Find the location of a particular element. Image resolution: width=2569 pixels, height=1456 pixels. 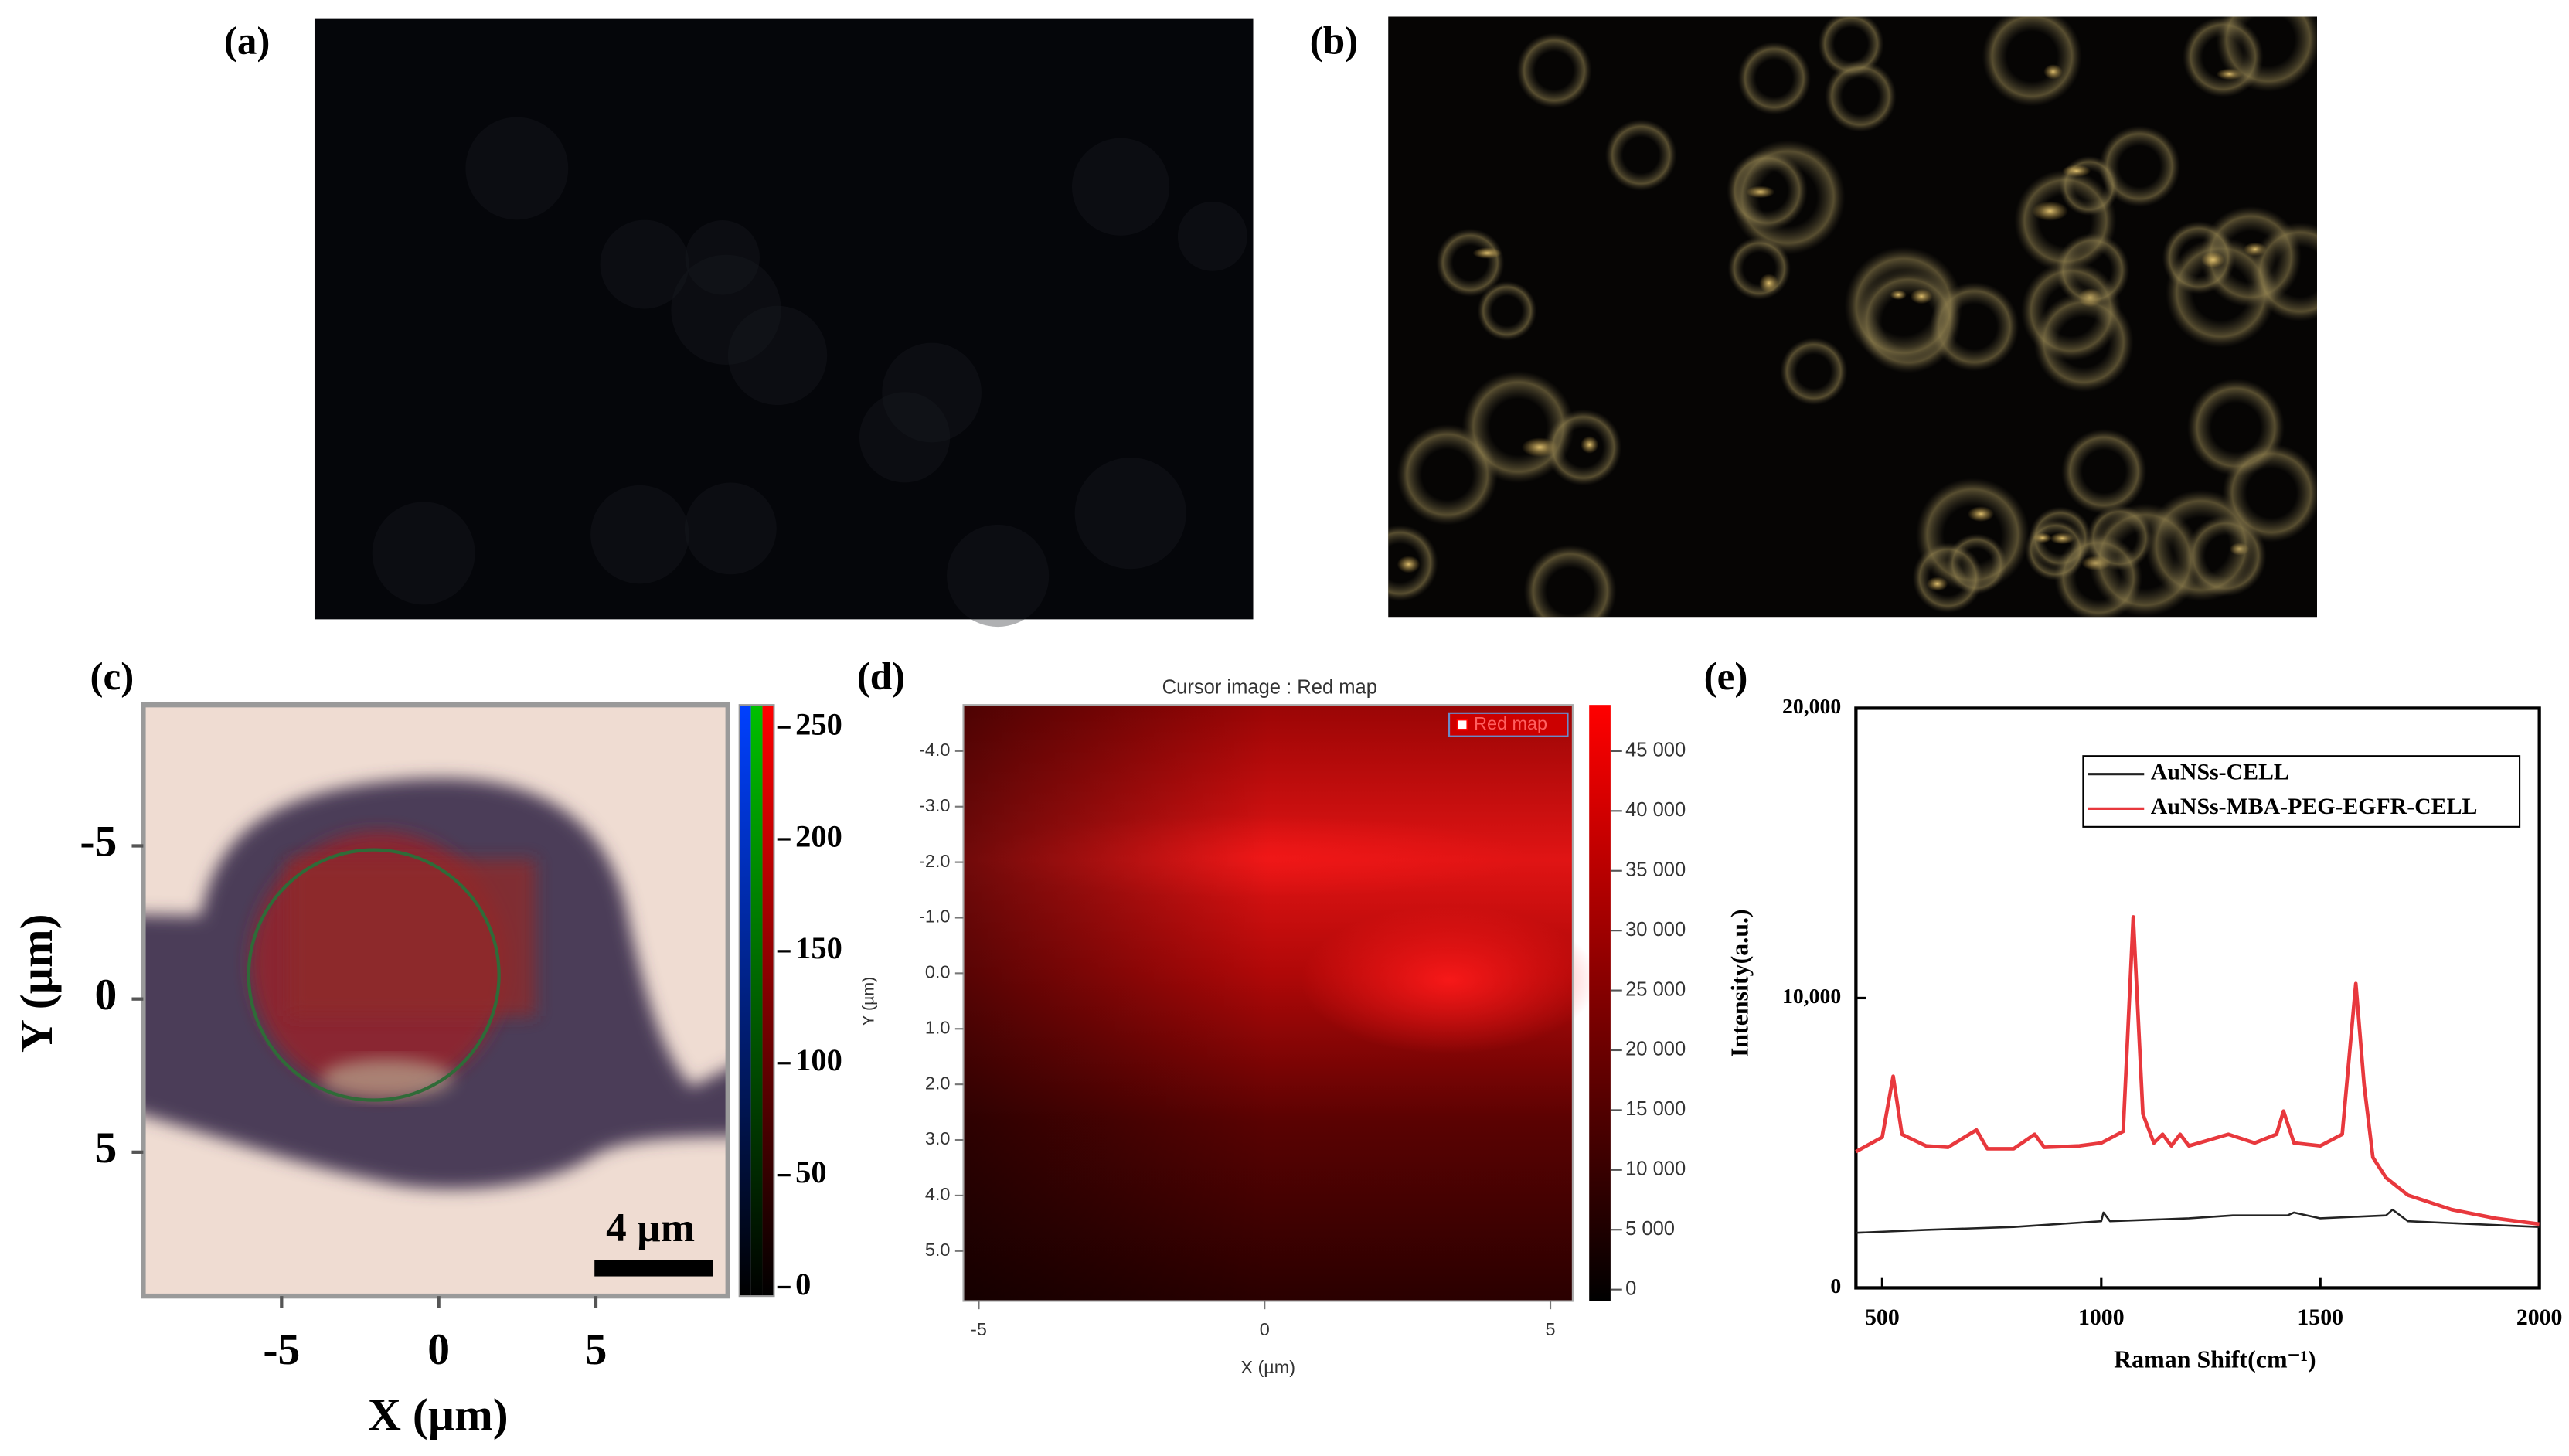

colorbar-tick-label: 200 is located at coordinates (818, 836).